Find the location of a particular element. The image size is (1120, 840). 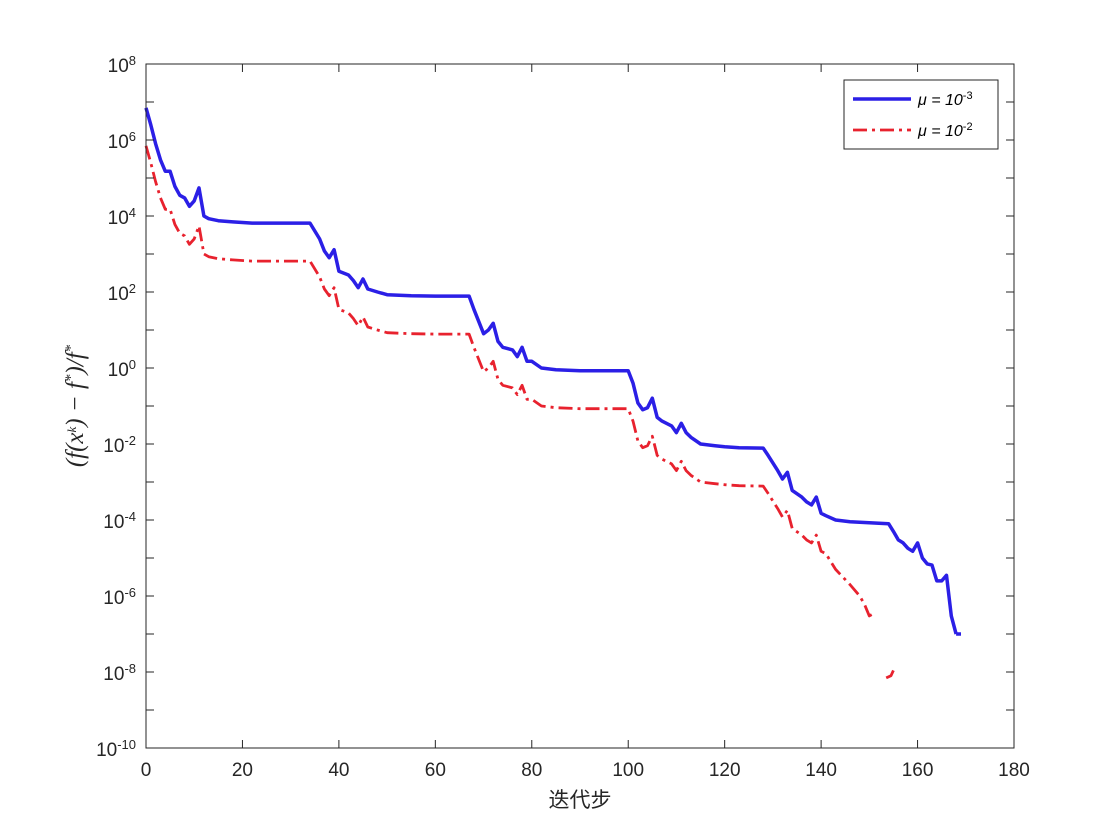

legend-box is located at coordinates (921, 114).